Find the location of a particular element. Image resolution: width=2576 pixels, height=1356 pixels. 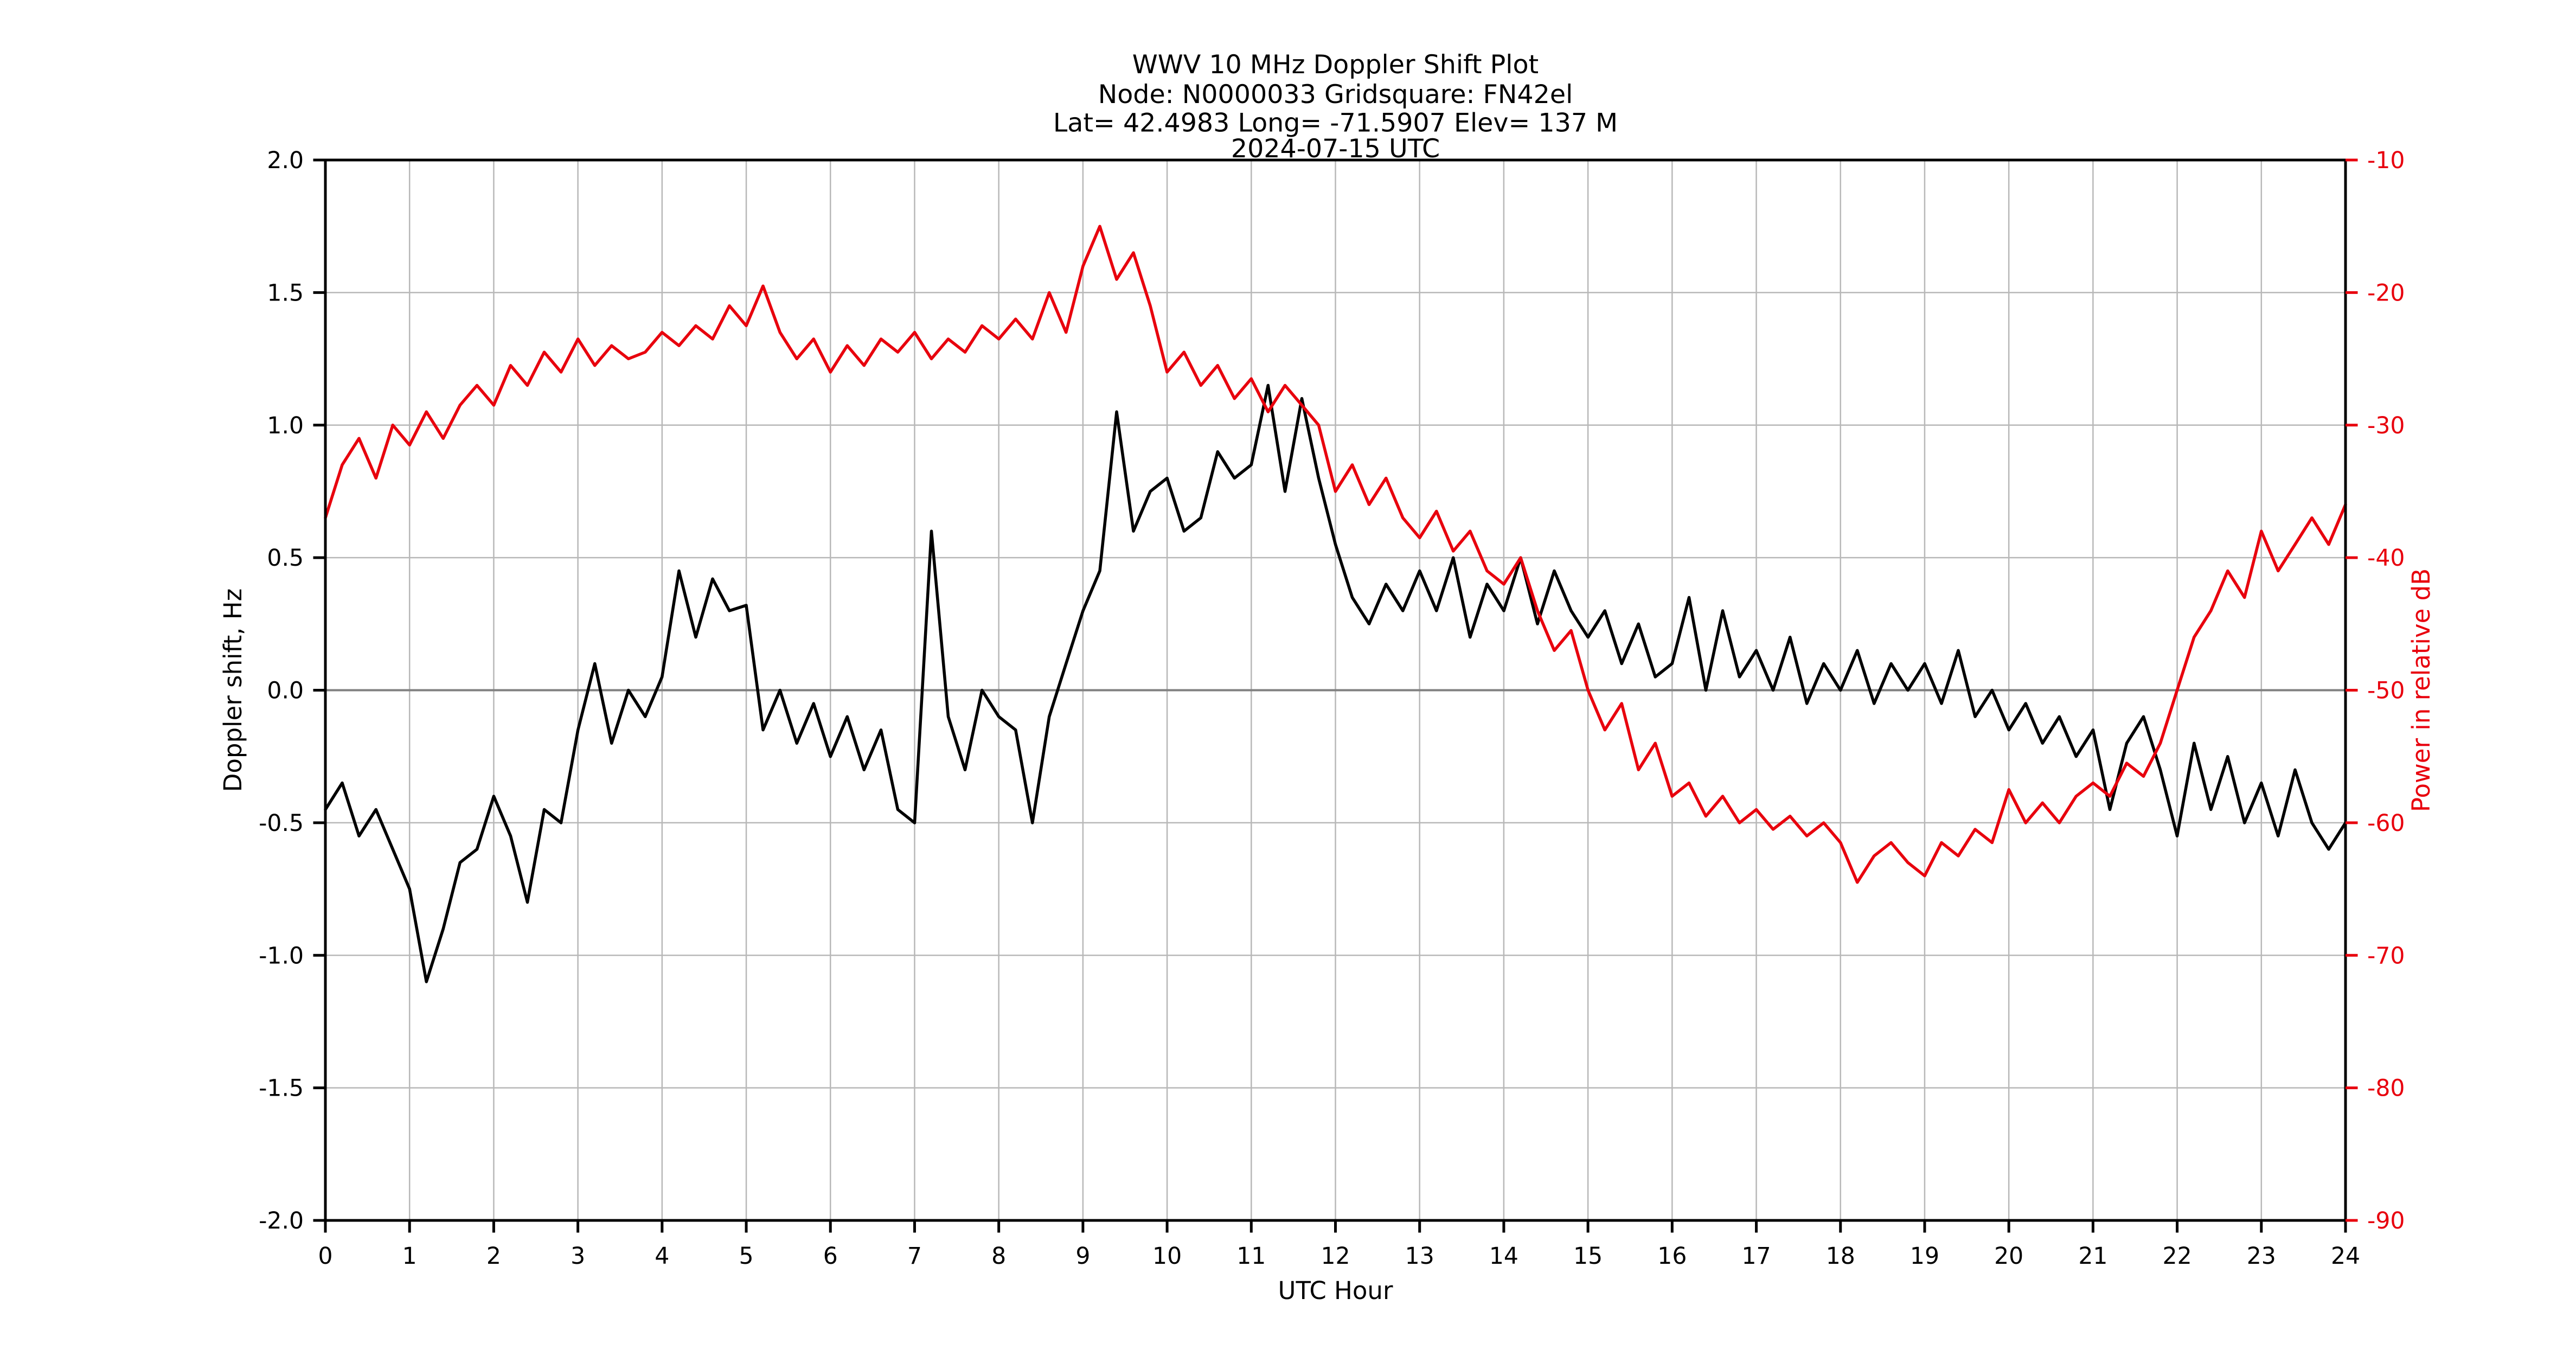

y-left-tick-label: -2.0 is located at coordinates (281, 1221).